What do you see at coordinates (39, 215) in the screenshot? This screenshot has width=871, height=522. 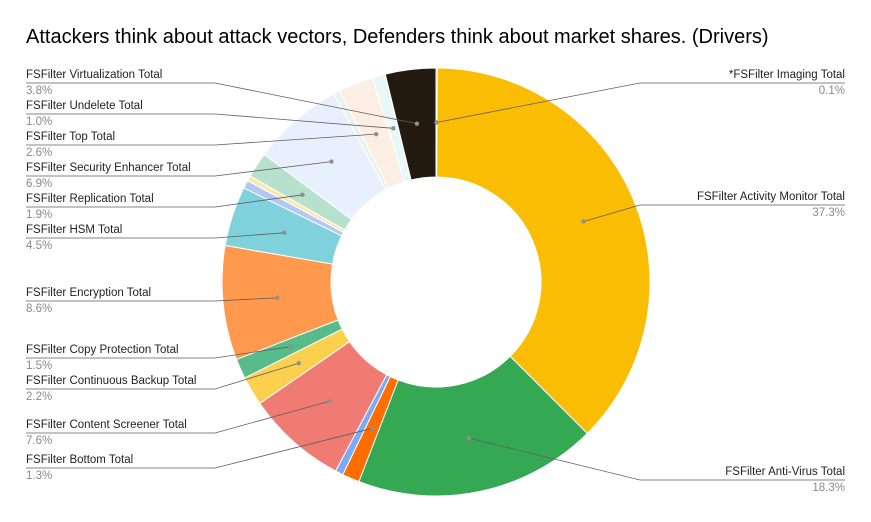 I see `slice-percent-label: 1.9%` at bounding box center [39, 215].